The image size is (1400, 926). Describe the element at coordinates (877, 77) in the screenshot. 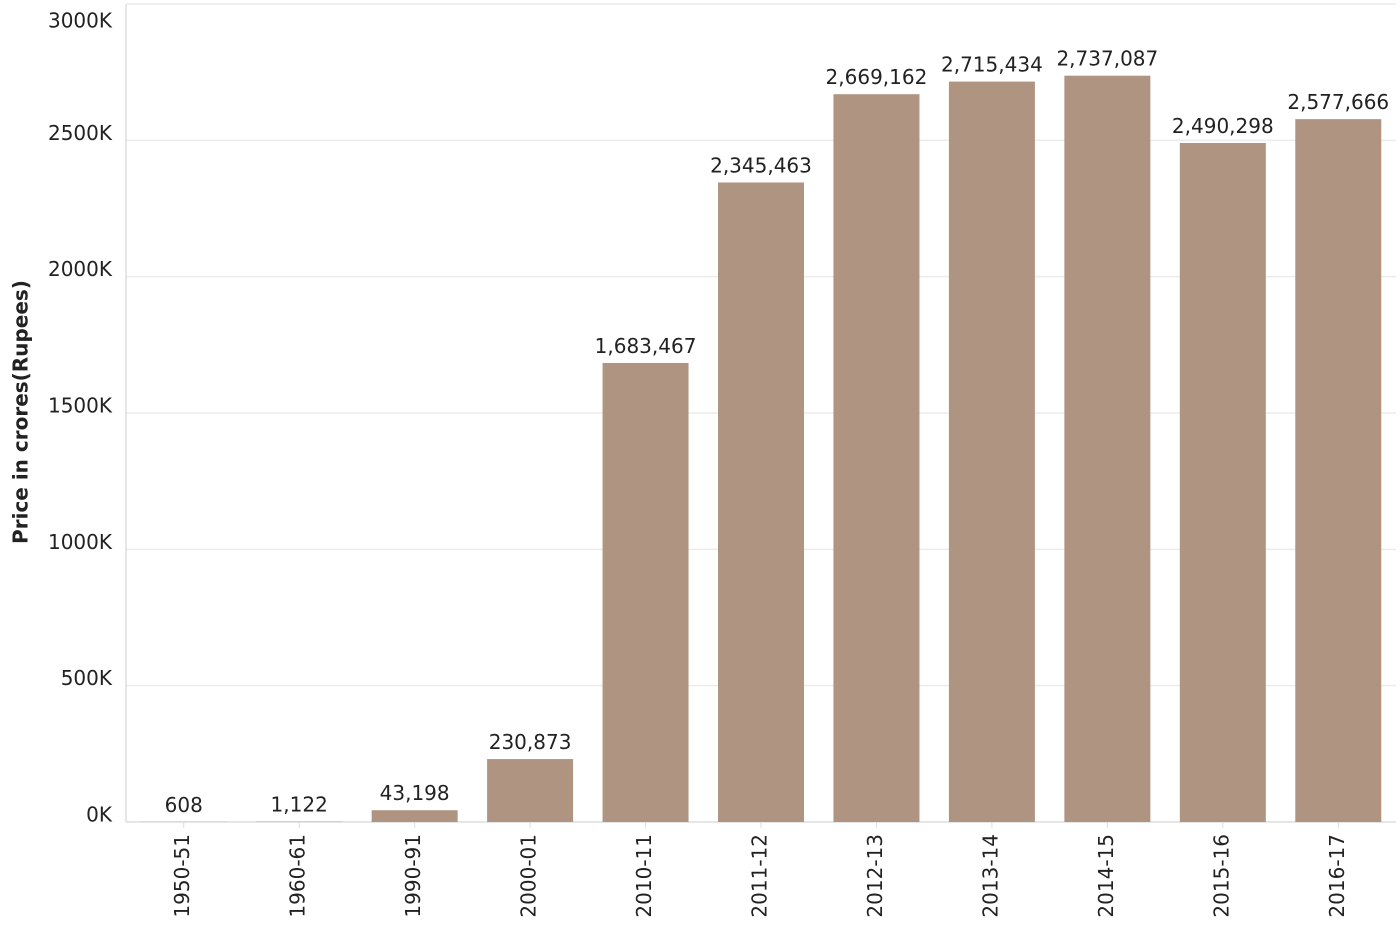

I see `data-label-2012-13: 2,669,162` at that location.